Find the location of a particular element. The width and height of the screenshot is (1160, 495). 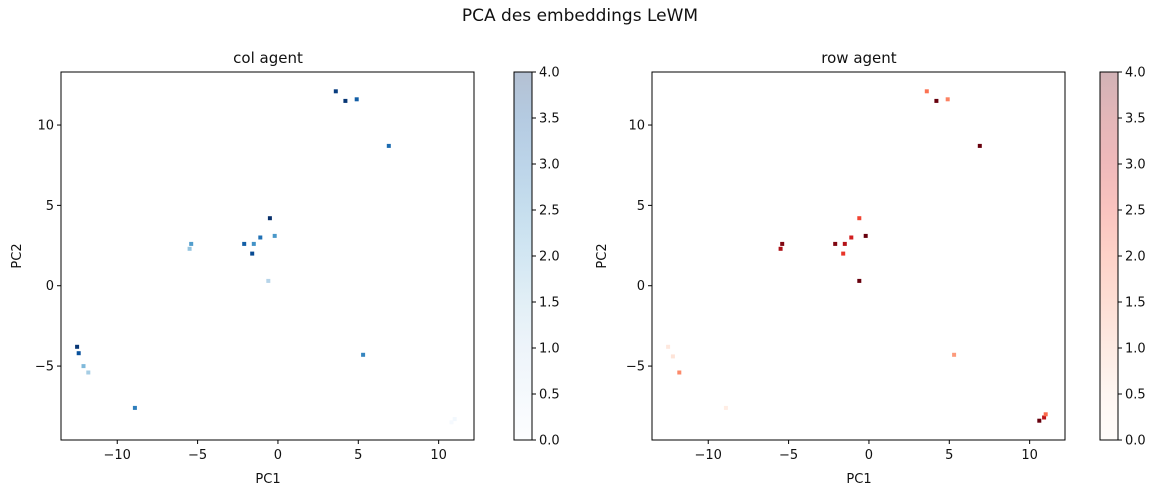

row-agent-ytick-label: 0 is located at coordinates (641, 286).